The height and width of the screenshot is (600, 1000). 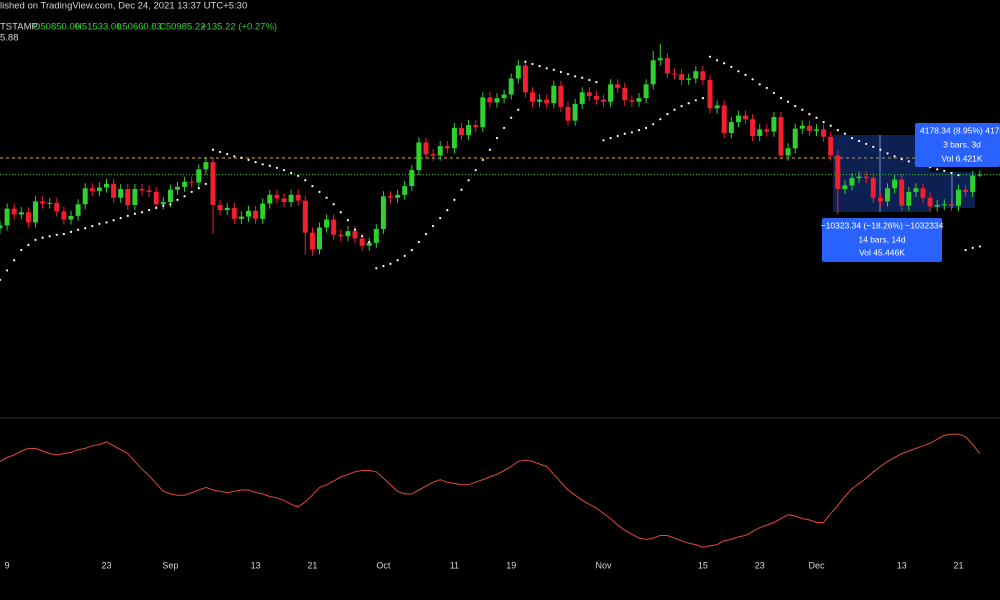 What do you see at coordinates (182, 27) in the screenshot?
I see `ohlc-close: C50985.22` at bounding box center [182, 27].